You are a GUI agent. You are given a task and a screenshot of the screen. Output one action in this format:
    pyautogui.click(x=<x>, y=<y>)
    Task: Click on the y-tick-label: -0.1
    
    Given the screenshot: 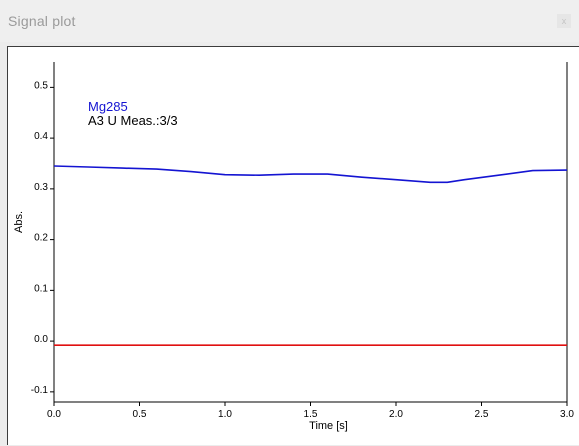 What is the action you would take?
    pyautogui.click(x=40, y=390)
    